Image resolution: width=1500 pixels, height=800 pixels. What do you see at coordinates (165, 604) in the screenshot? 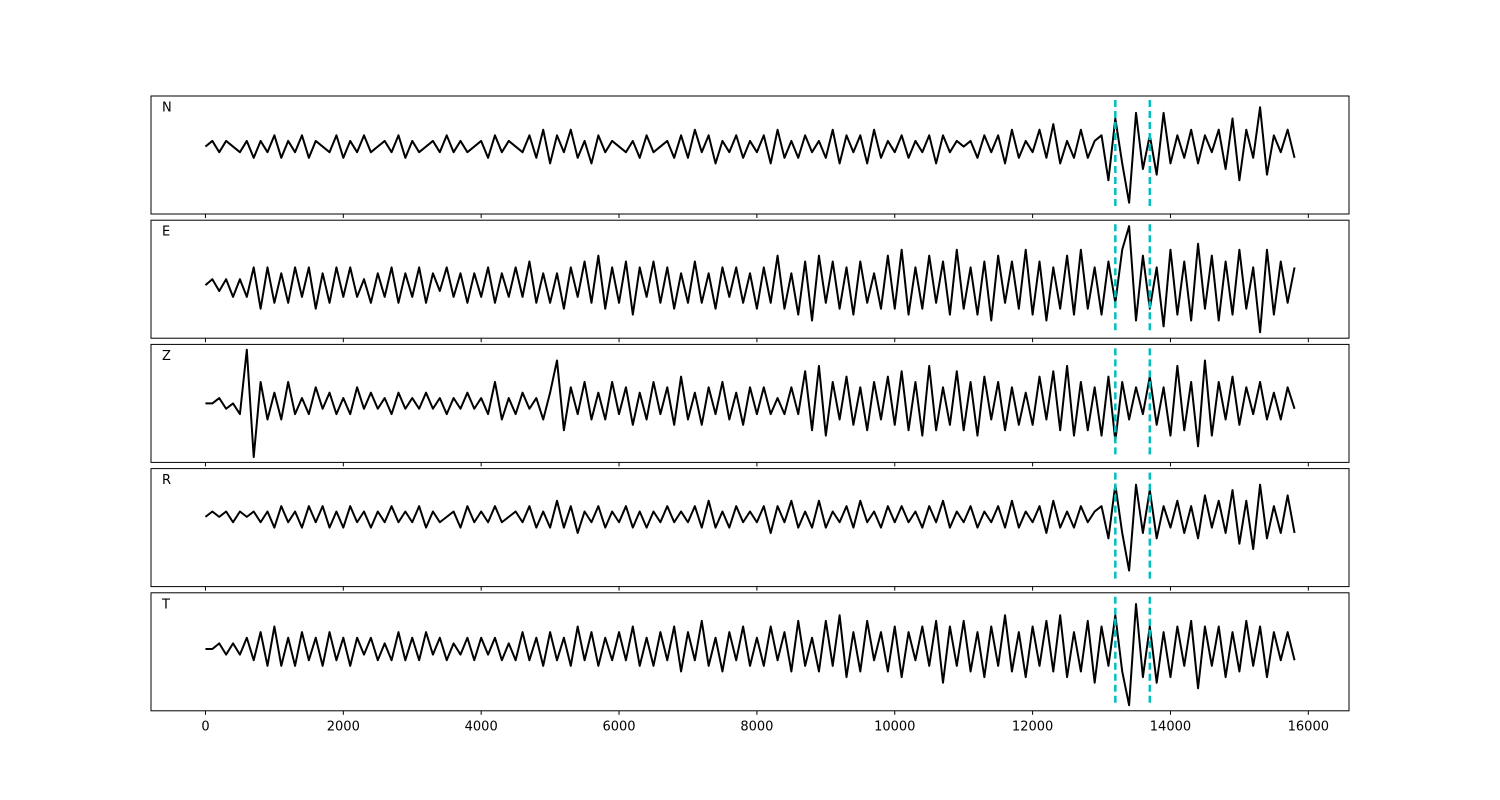
I see `panel-label: T` at bounding box center [165, 604].